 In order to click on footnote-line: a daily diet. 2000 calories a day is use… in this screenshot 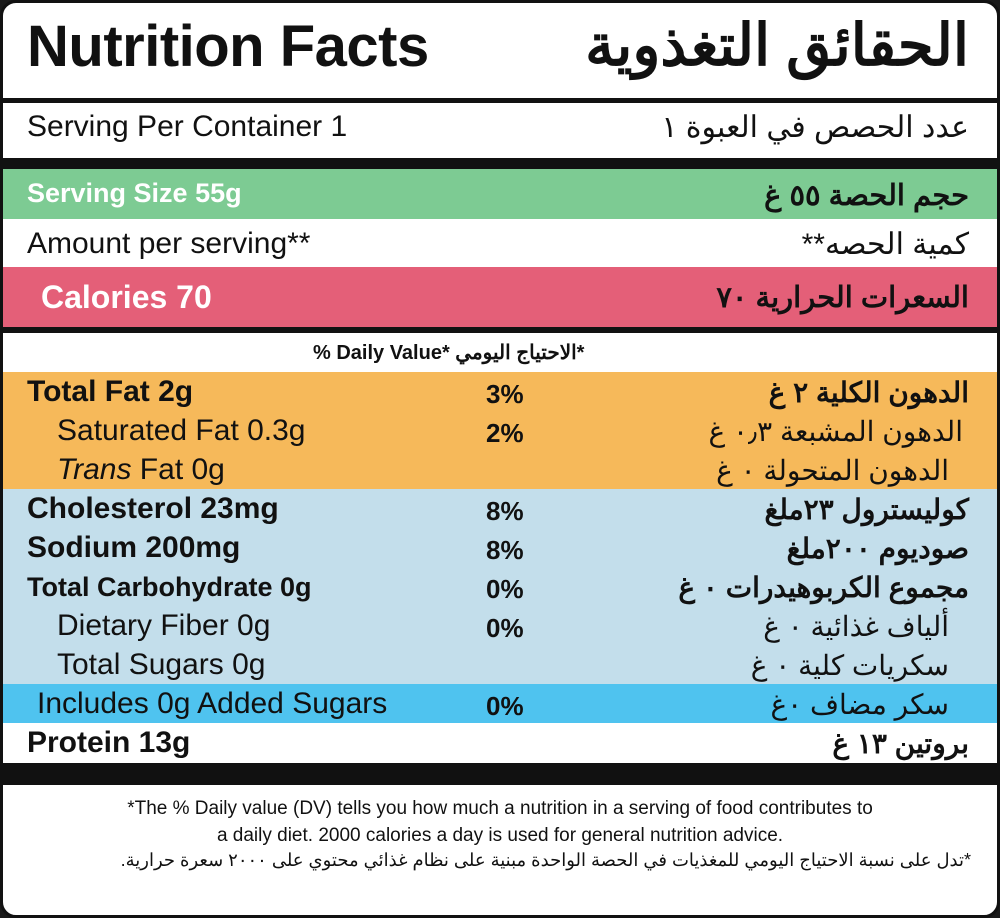, I will do `click(500, 835)`.